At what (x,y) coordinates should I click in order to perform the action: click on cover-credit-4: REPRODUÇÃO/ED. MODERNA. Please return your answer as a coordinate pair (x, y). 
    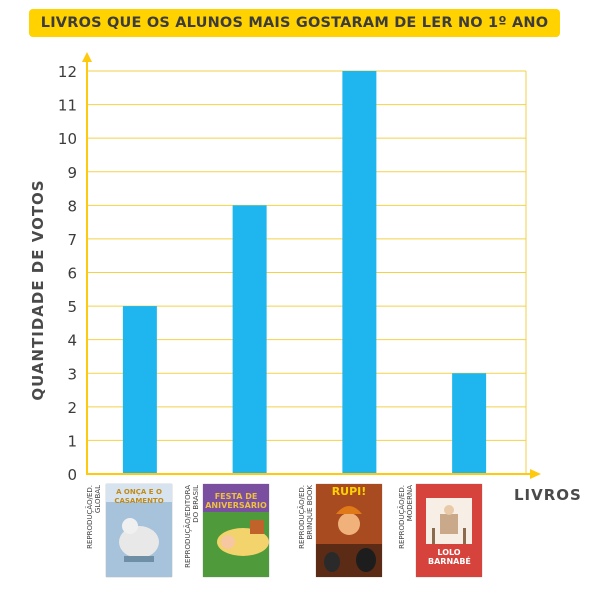
    Looking at the image, I should click on (406, 517).